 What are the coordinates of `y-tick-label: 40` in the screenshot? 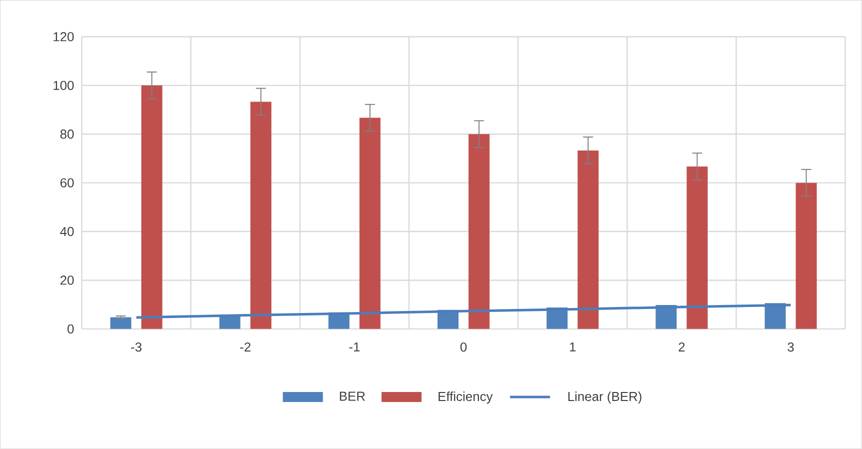 It's located at (67, 231).